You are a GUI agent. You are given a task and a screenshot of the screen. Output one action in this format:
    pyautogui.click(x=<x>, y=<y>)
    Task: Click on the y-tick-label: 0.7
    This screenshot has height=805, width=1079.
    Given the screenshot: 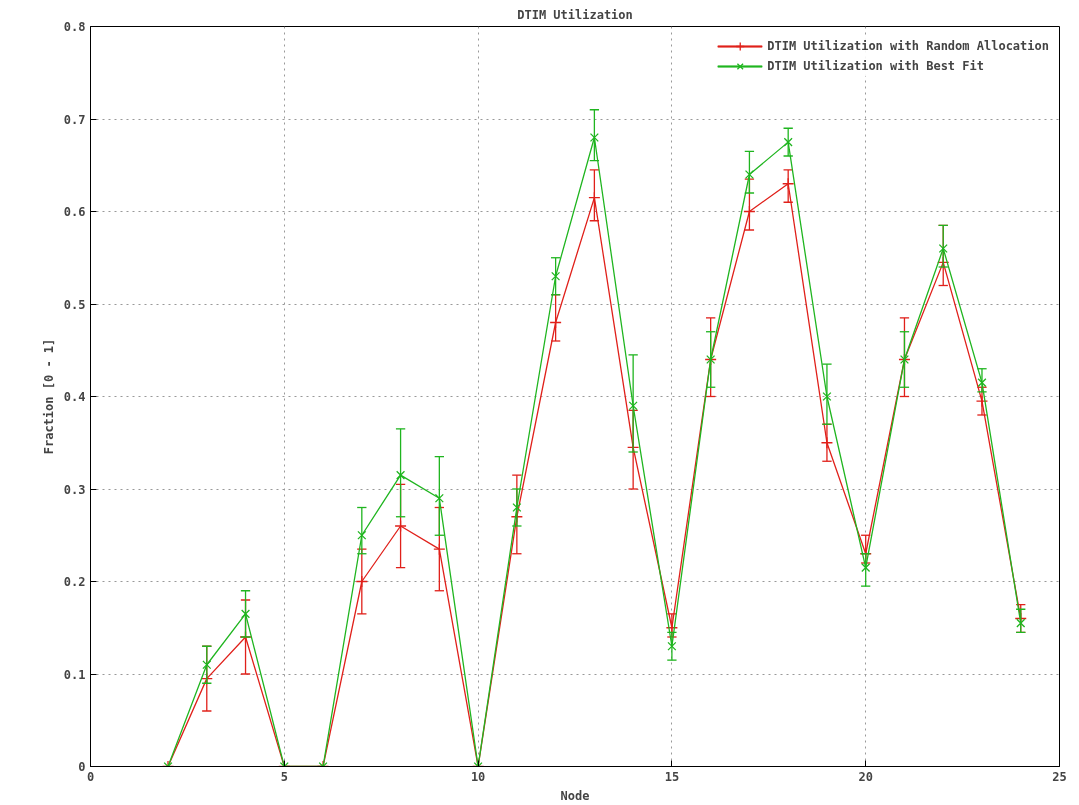 What is the action you would take?
    pyautogui.click(x=74, y=119)
    